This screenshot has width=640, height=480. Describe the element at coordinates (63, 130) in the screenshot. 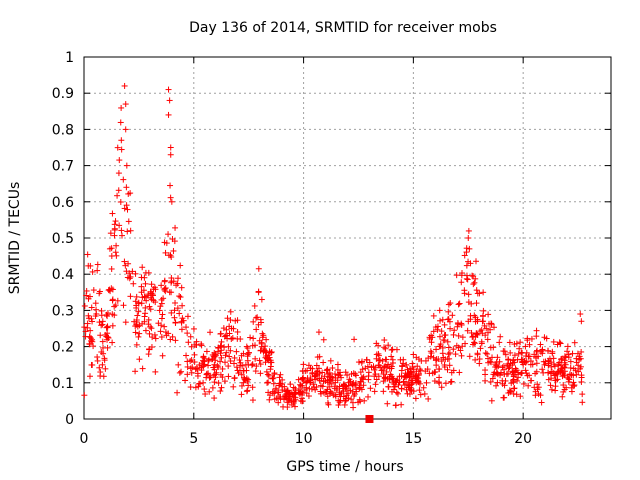

I see `y-tick-label: 0.8` at that location.